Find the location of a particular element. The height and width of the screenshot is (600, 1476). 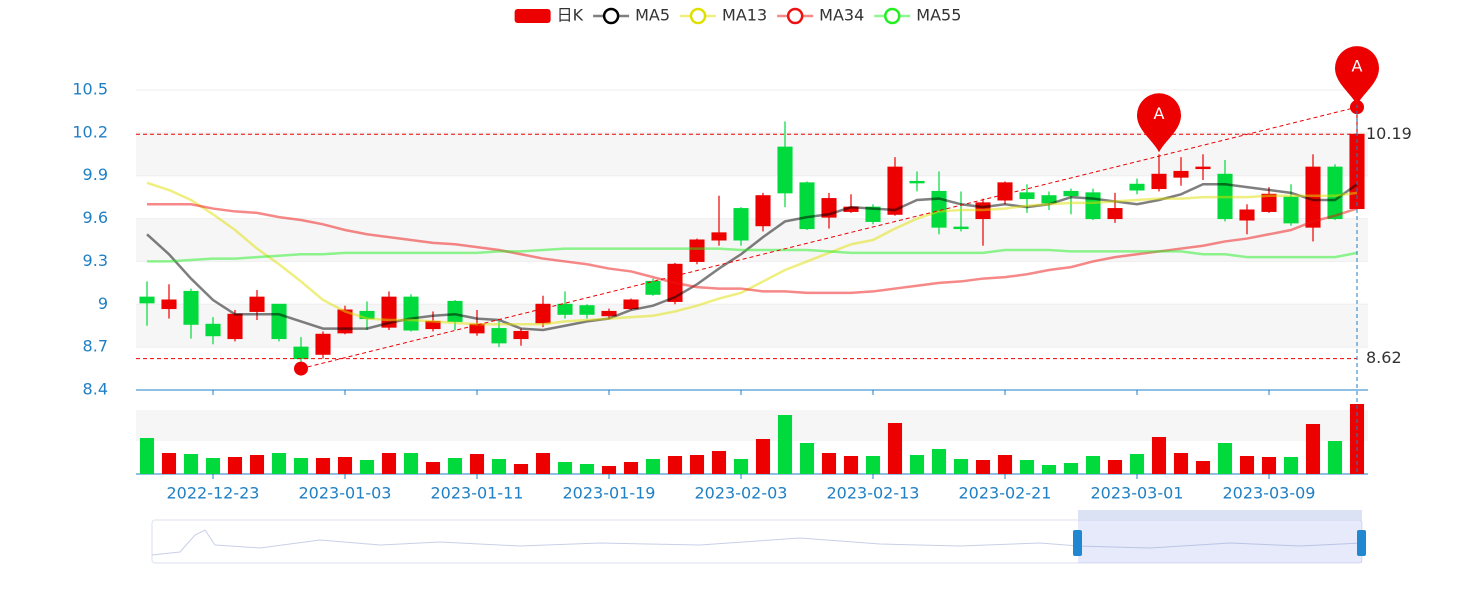

trend-point is located at coordinates (301, 368).